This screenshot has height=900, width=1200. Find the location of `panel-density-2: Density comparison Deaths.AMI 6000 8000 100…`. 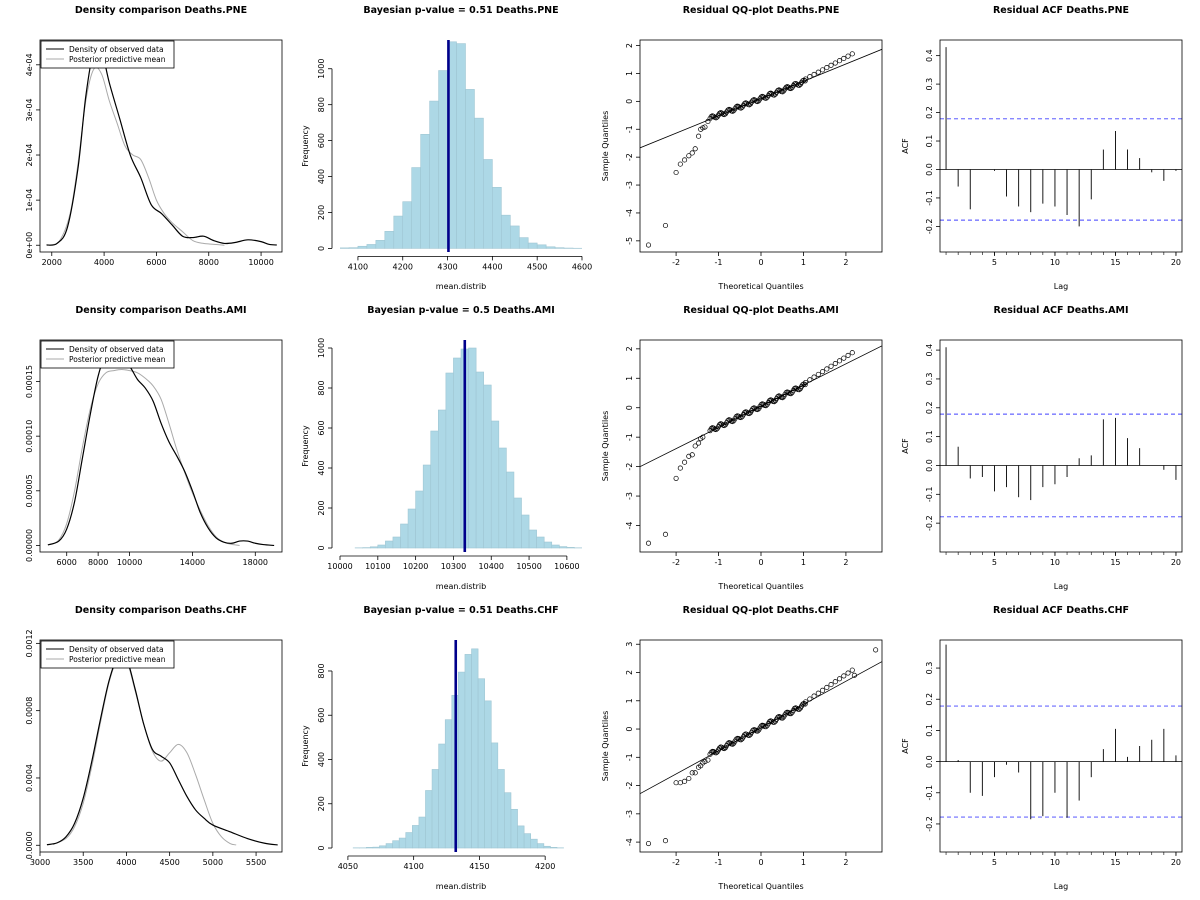

panel-density-2: Density comparison Deaths.AMI 6000 8000 100… is located at coordinates (154, 436).